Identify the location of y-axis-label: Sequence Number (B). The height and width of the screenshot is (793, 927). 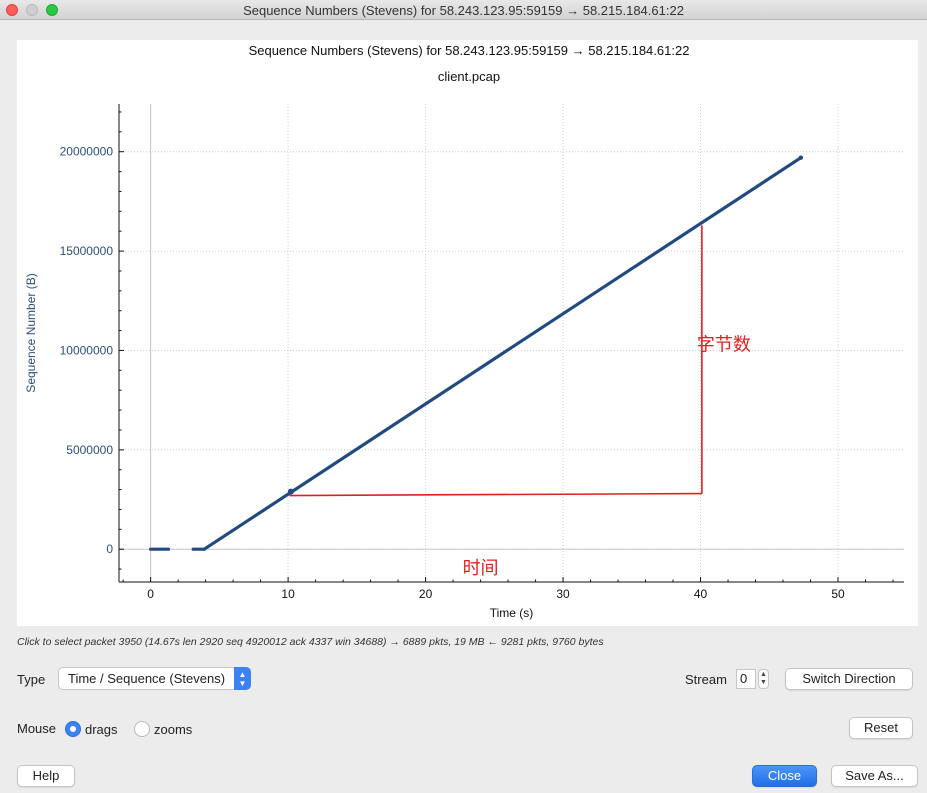
(31, 332).